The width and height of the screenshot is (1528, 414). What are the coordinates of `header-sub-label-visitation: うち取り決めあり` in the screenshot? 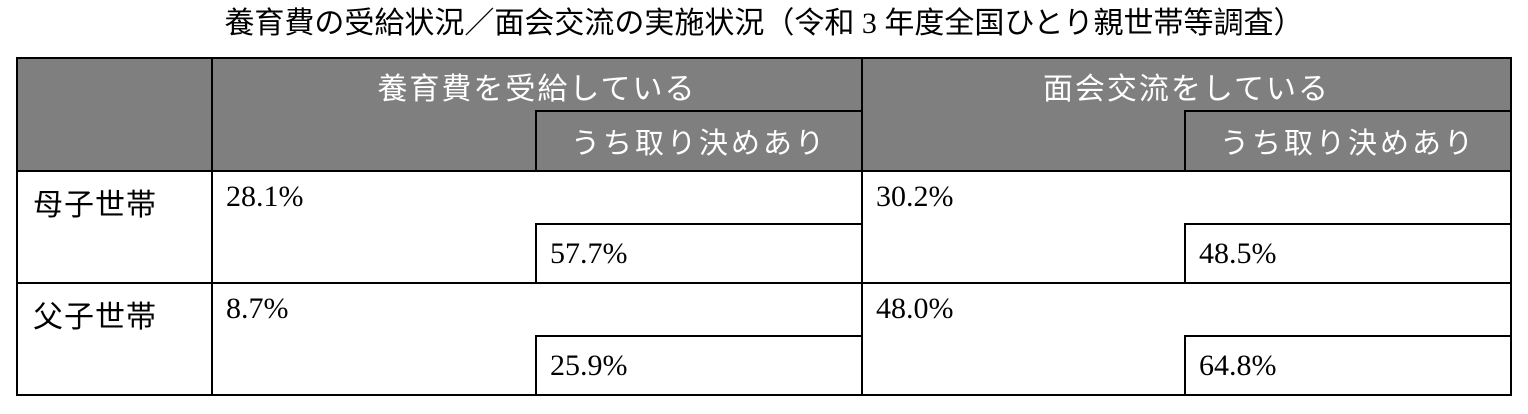 It's located at (1347, 140).